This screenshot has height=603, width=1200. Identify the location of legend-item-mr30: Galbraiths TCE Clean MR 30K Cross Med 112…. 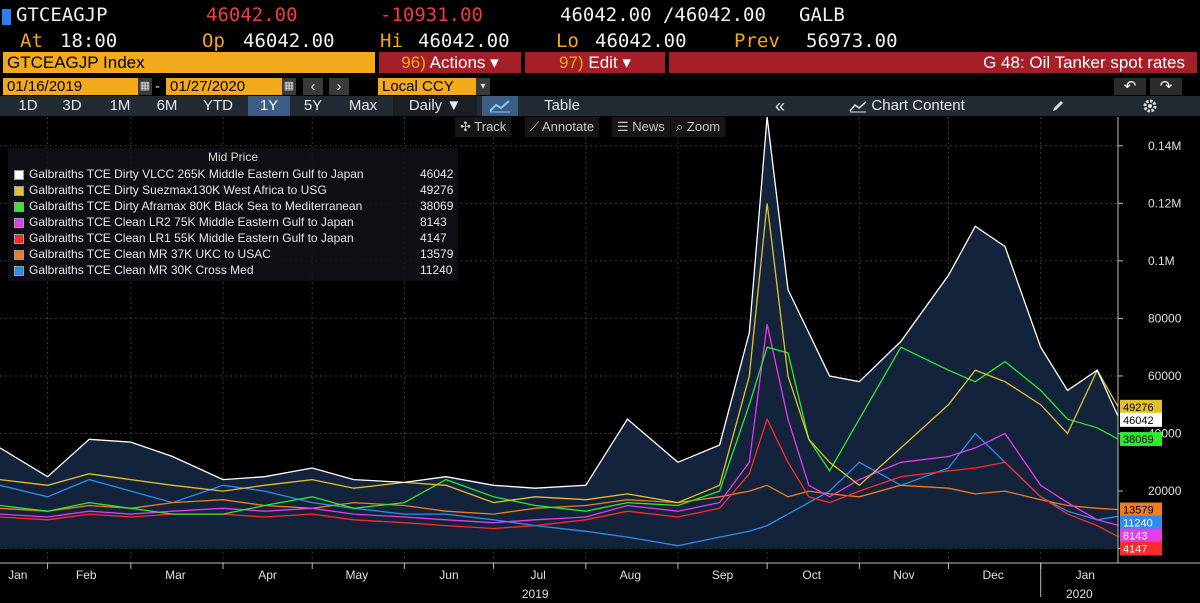
(233, 270).